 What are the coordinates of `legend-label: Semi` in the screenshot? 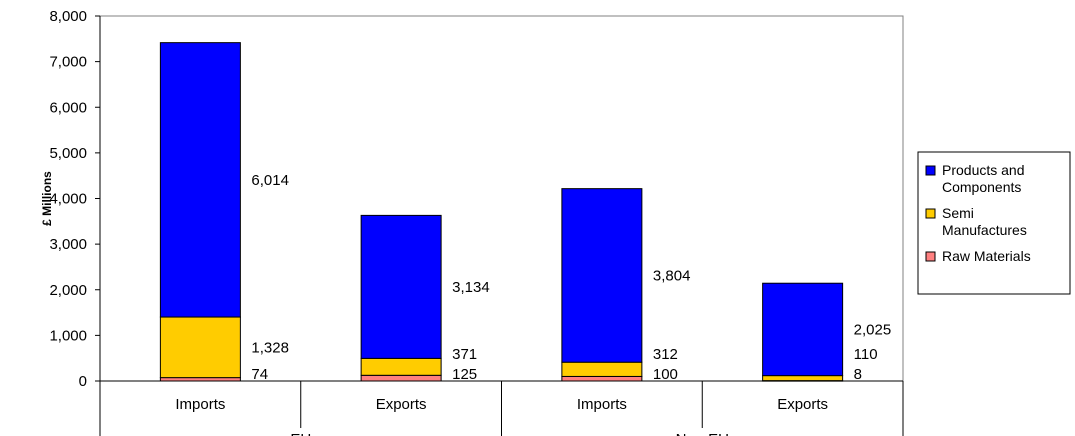 It's located at (958, 213).